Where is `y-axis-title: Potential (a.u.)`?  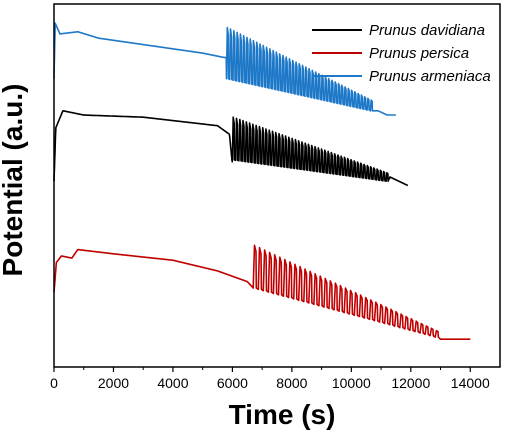 y-axis-title: Potential (a.u.) is located at coordinates (14, 180).